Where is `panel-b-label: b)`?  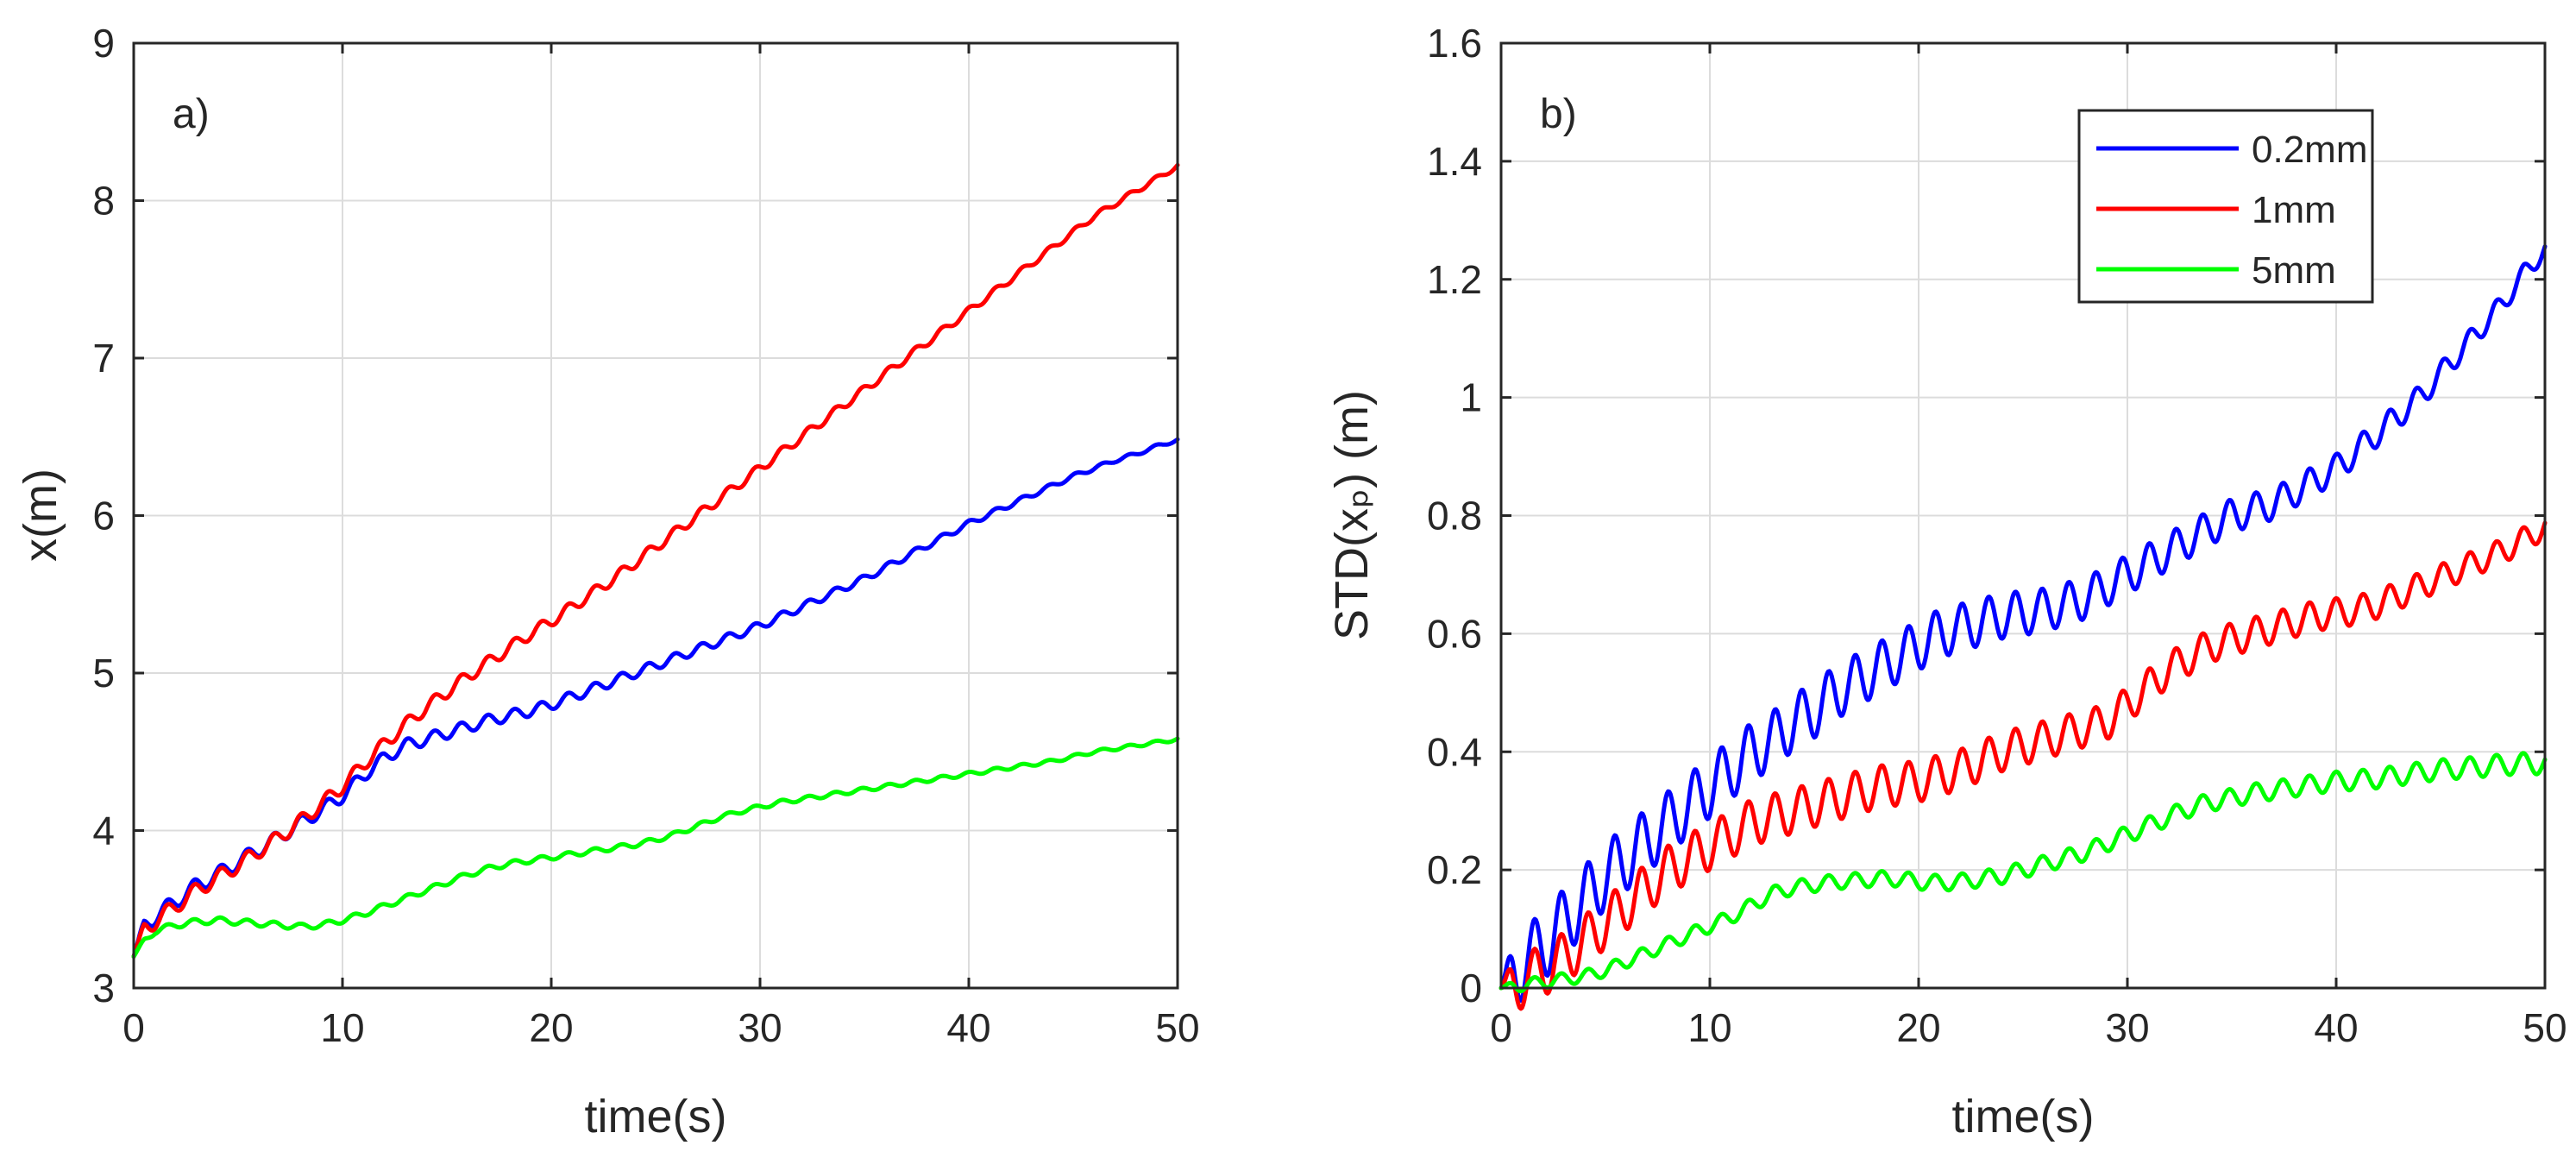 panel-b-label: b) is located at coordinates (1558, 114).